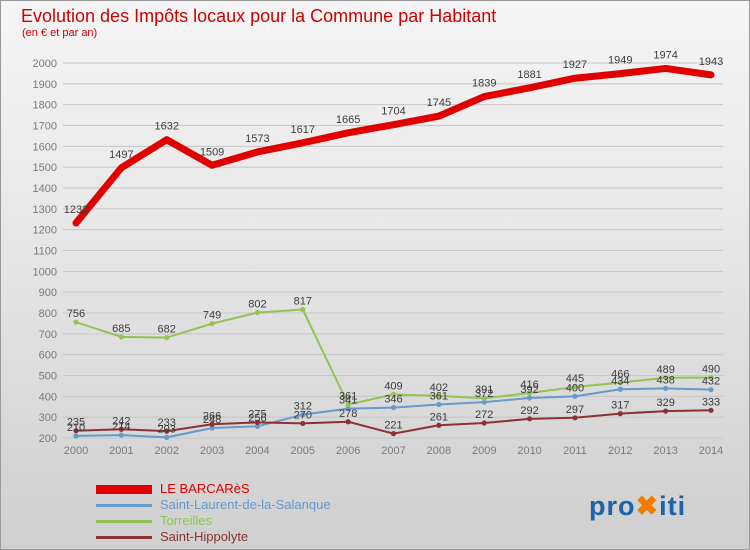  What do you see at coordinates (439, 417) in the screenshot?
I see `point-label-saint-hippolyte: 261` at bounding box center [439, 417].